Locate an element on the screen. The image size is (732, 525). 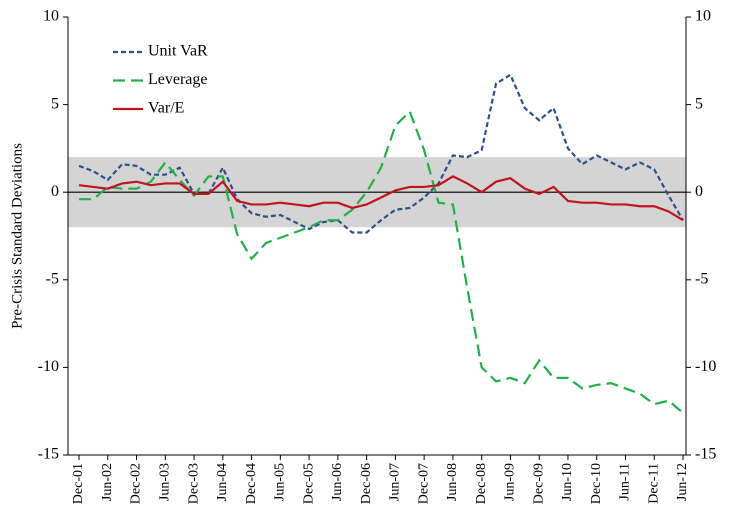
legend-label: Var/E is located at coordinates (166, 108).